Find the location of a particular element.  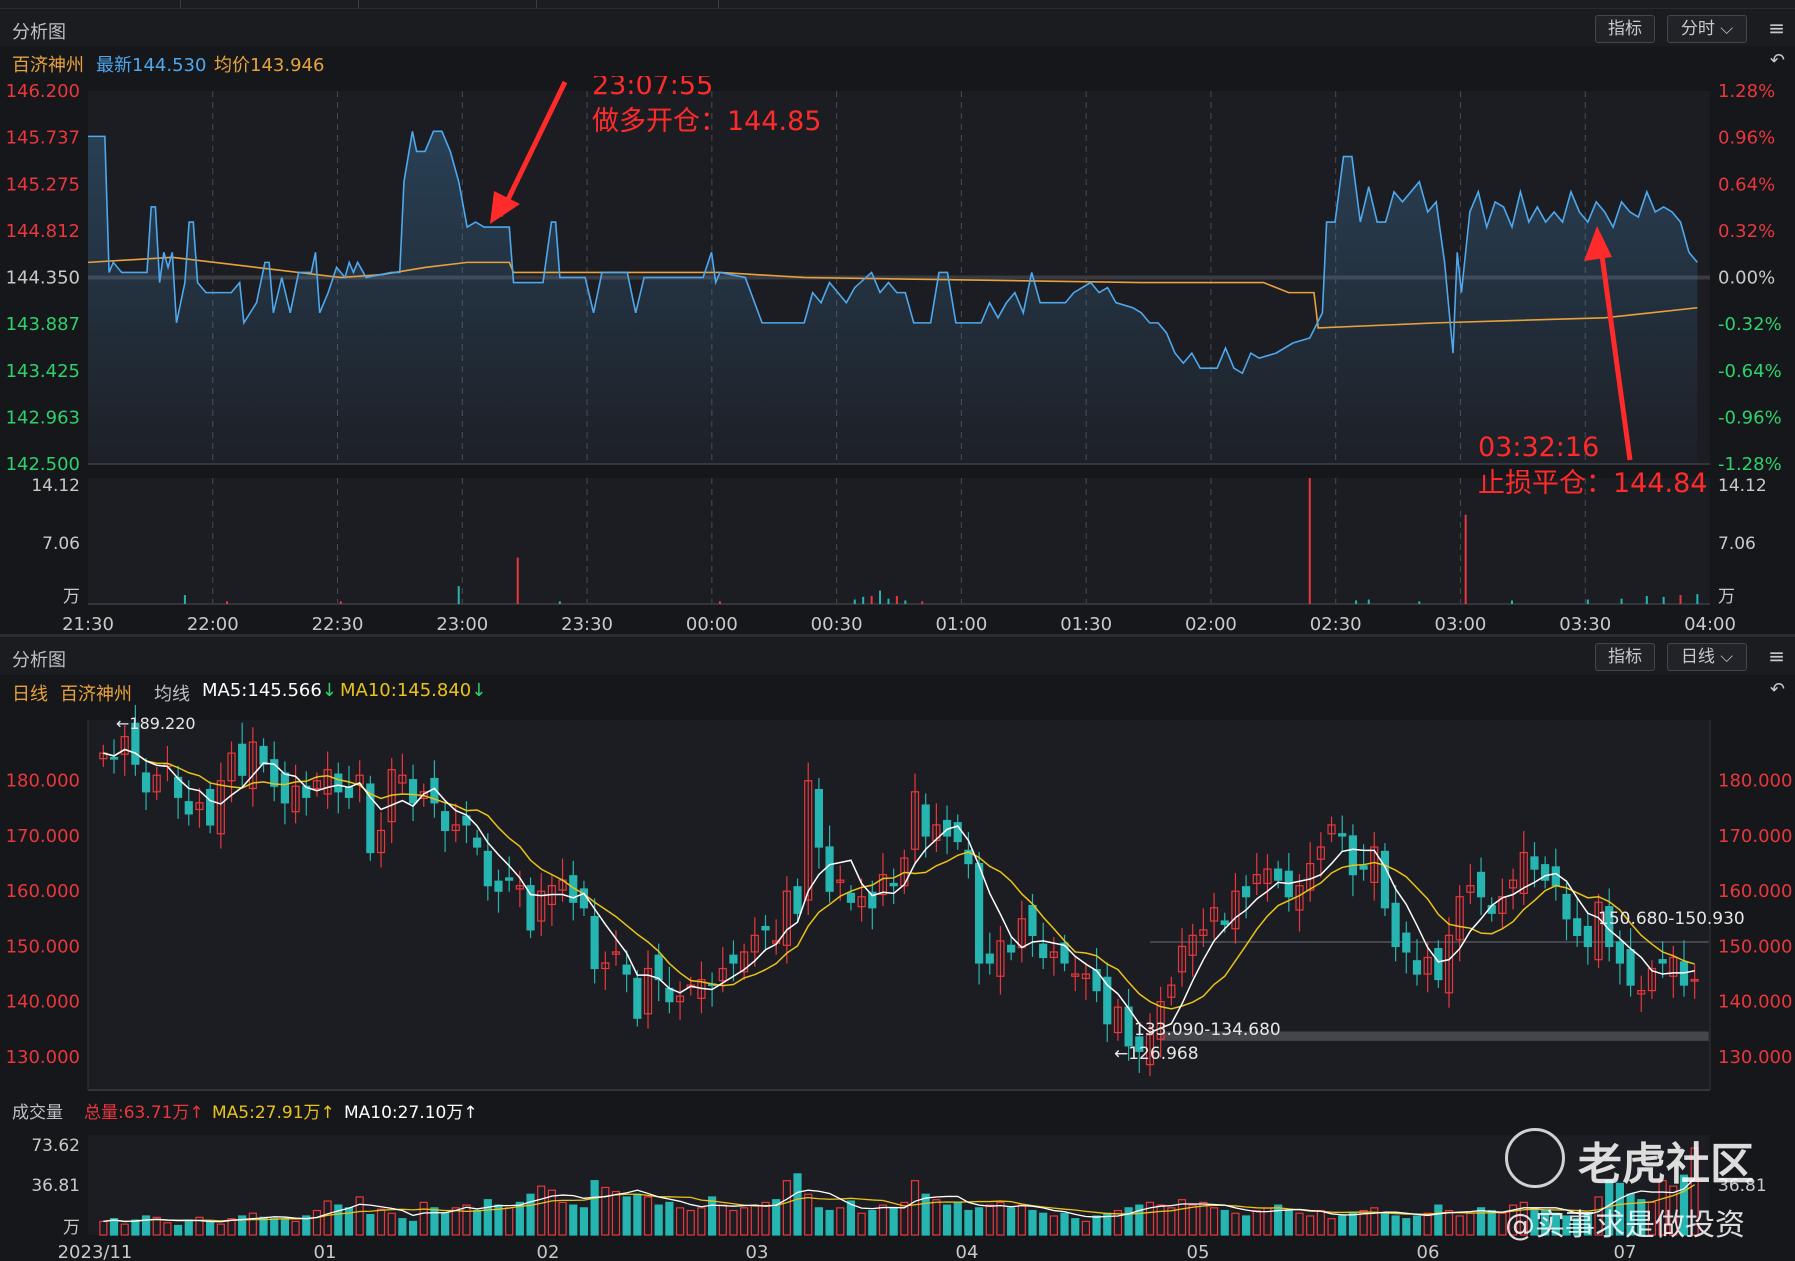

vol-ma10-label: MA10:27.10万↑ is located at coordinates (411, 1113).